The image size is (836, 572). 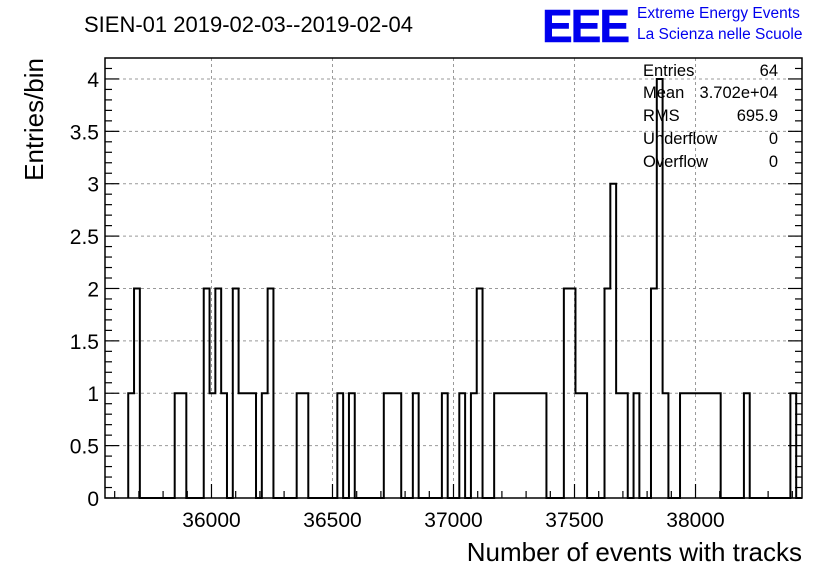 I want to click on y-tick-label: 3, so click(x=93, y=185).